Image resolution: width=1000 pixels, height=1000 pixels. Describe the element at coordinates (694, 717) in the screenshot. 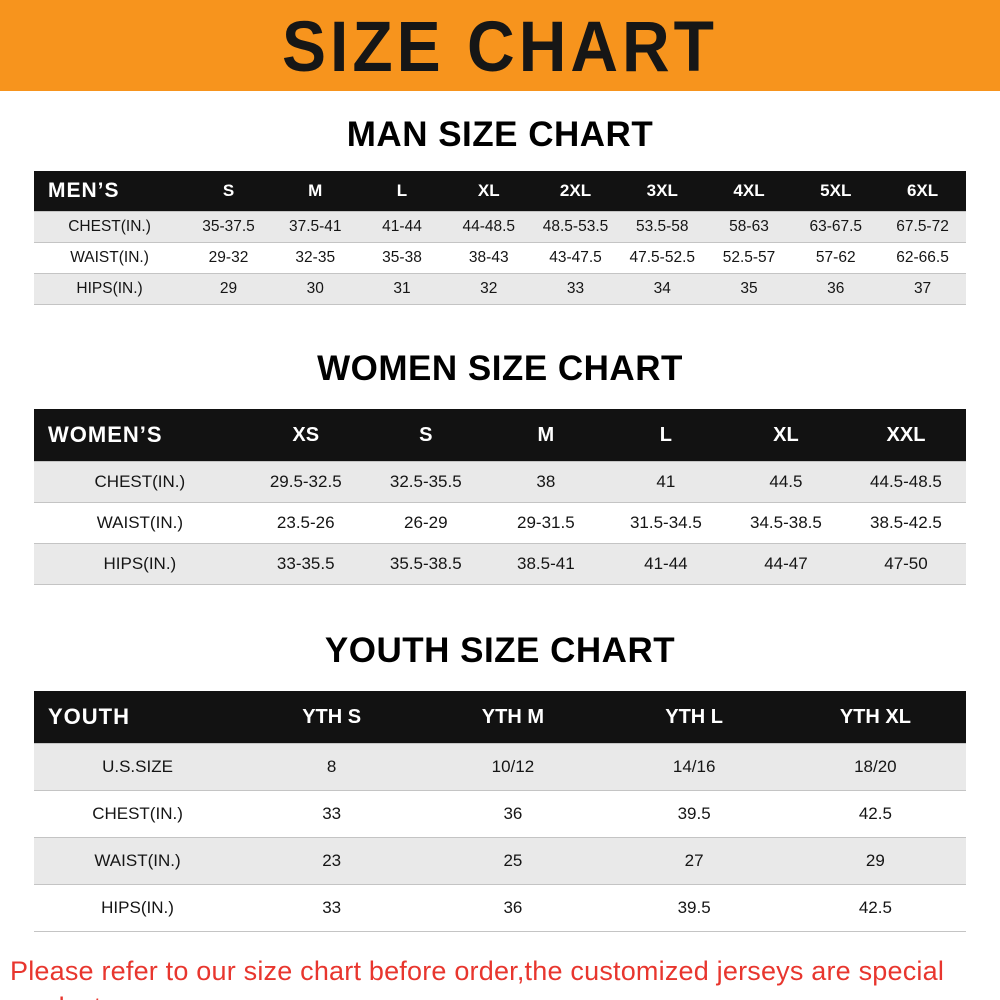

I see `column-header: YTH L` at that location.